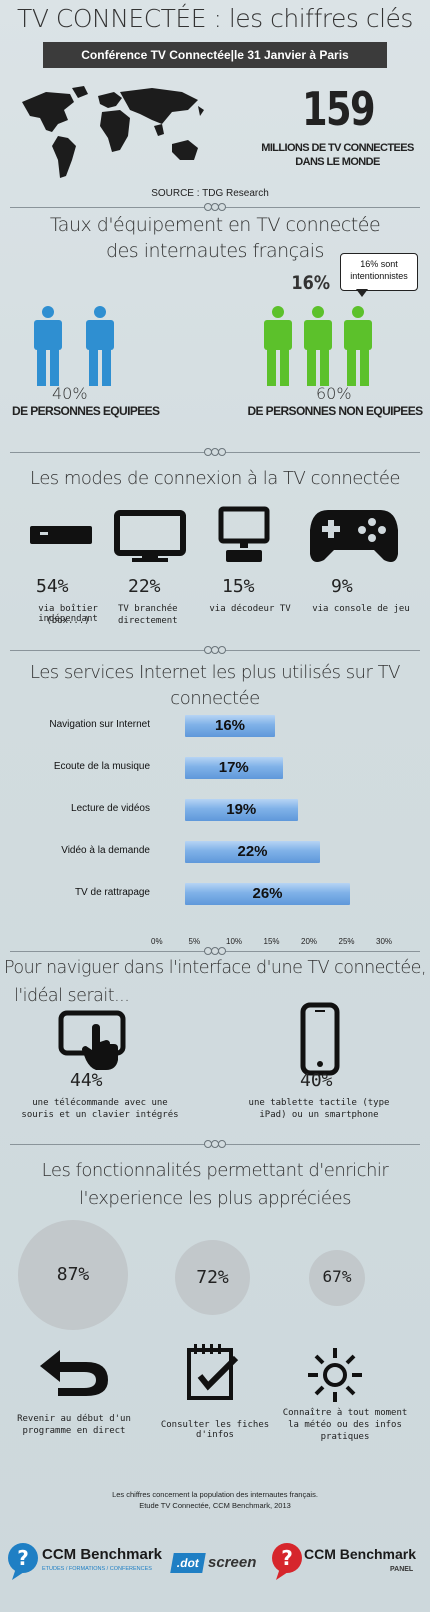 Image resolution: width=430 pixels, height=1612 pixels. I want to click on equipped-label: DE PERSONNES EQUIPEES, so click(86, 411).